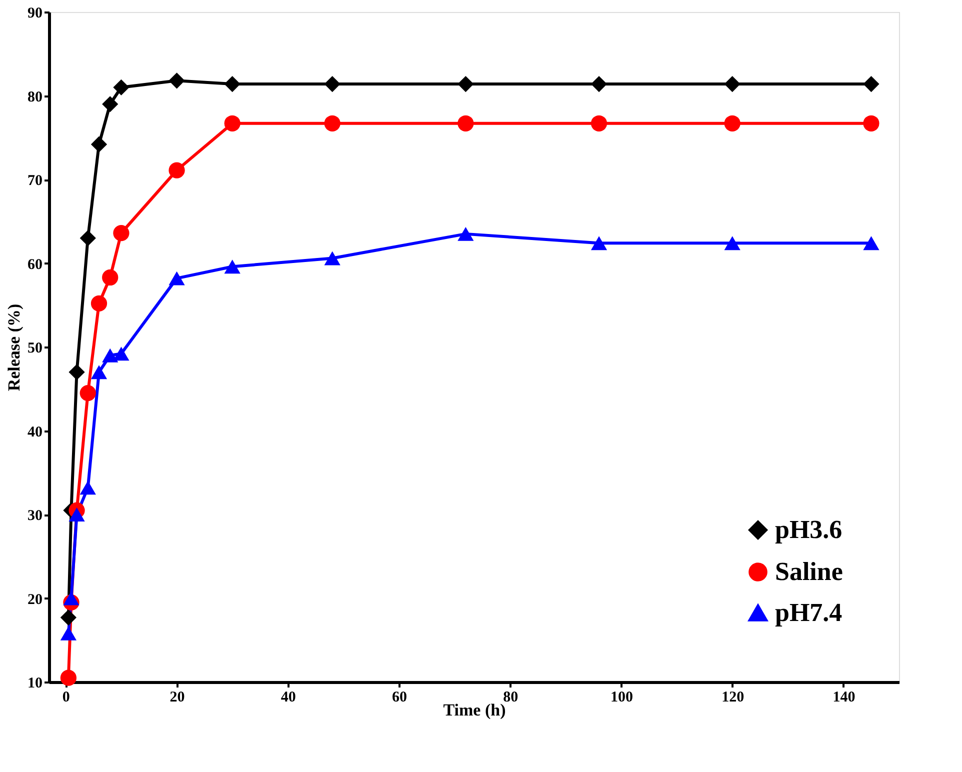 This screenshot has width=962, height=772. What do you see at coordinates (35, 432) in the screenshot?
I see `y-tick-label: 40` at bounding box center [35, 432].